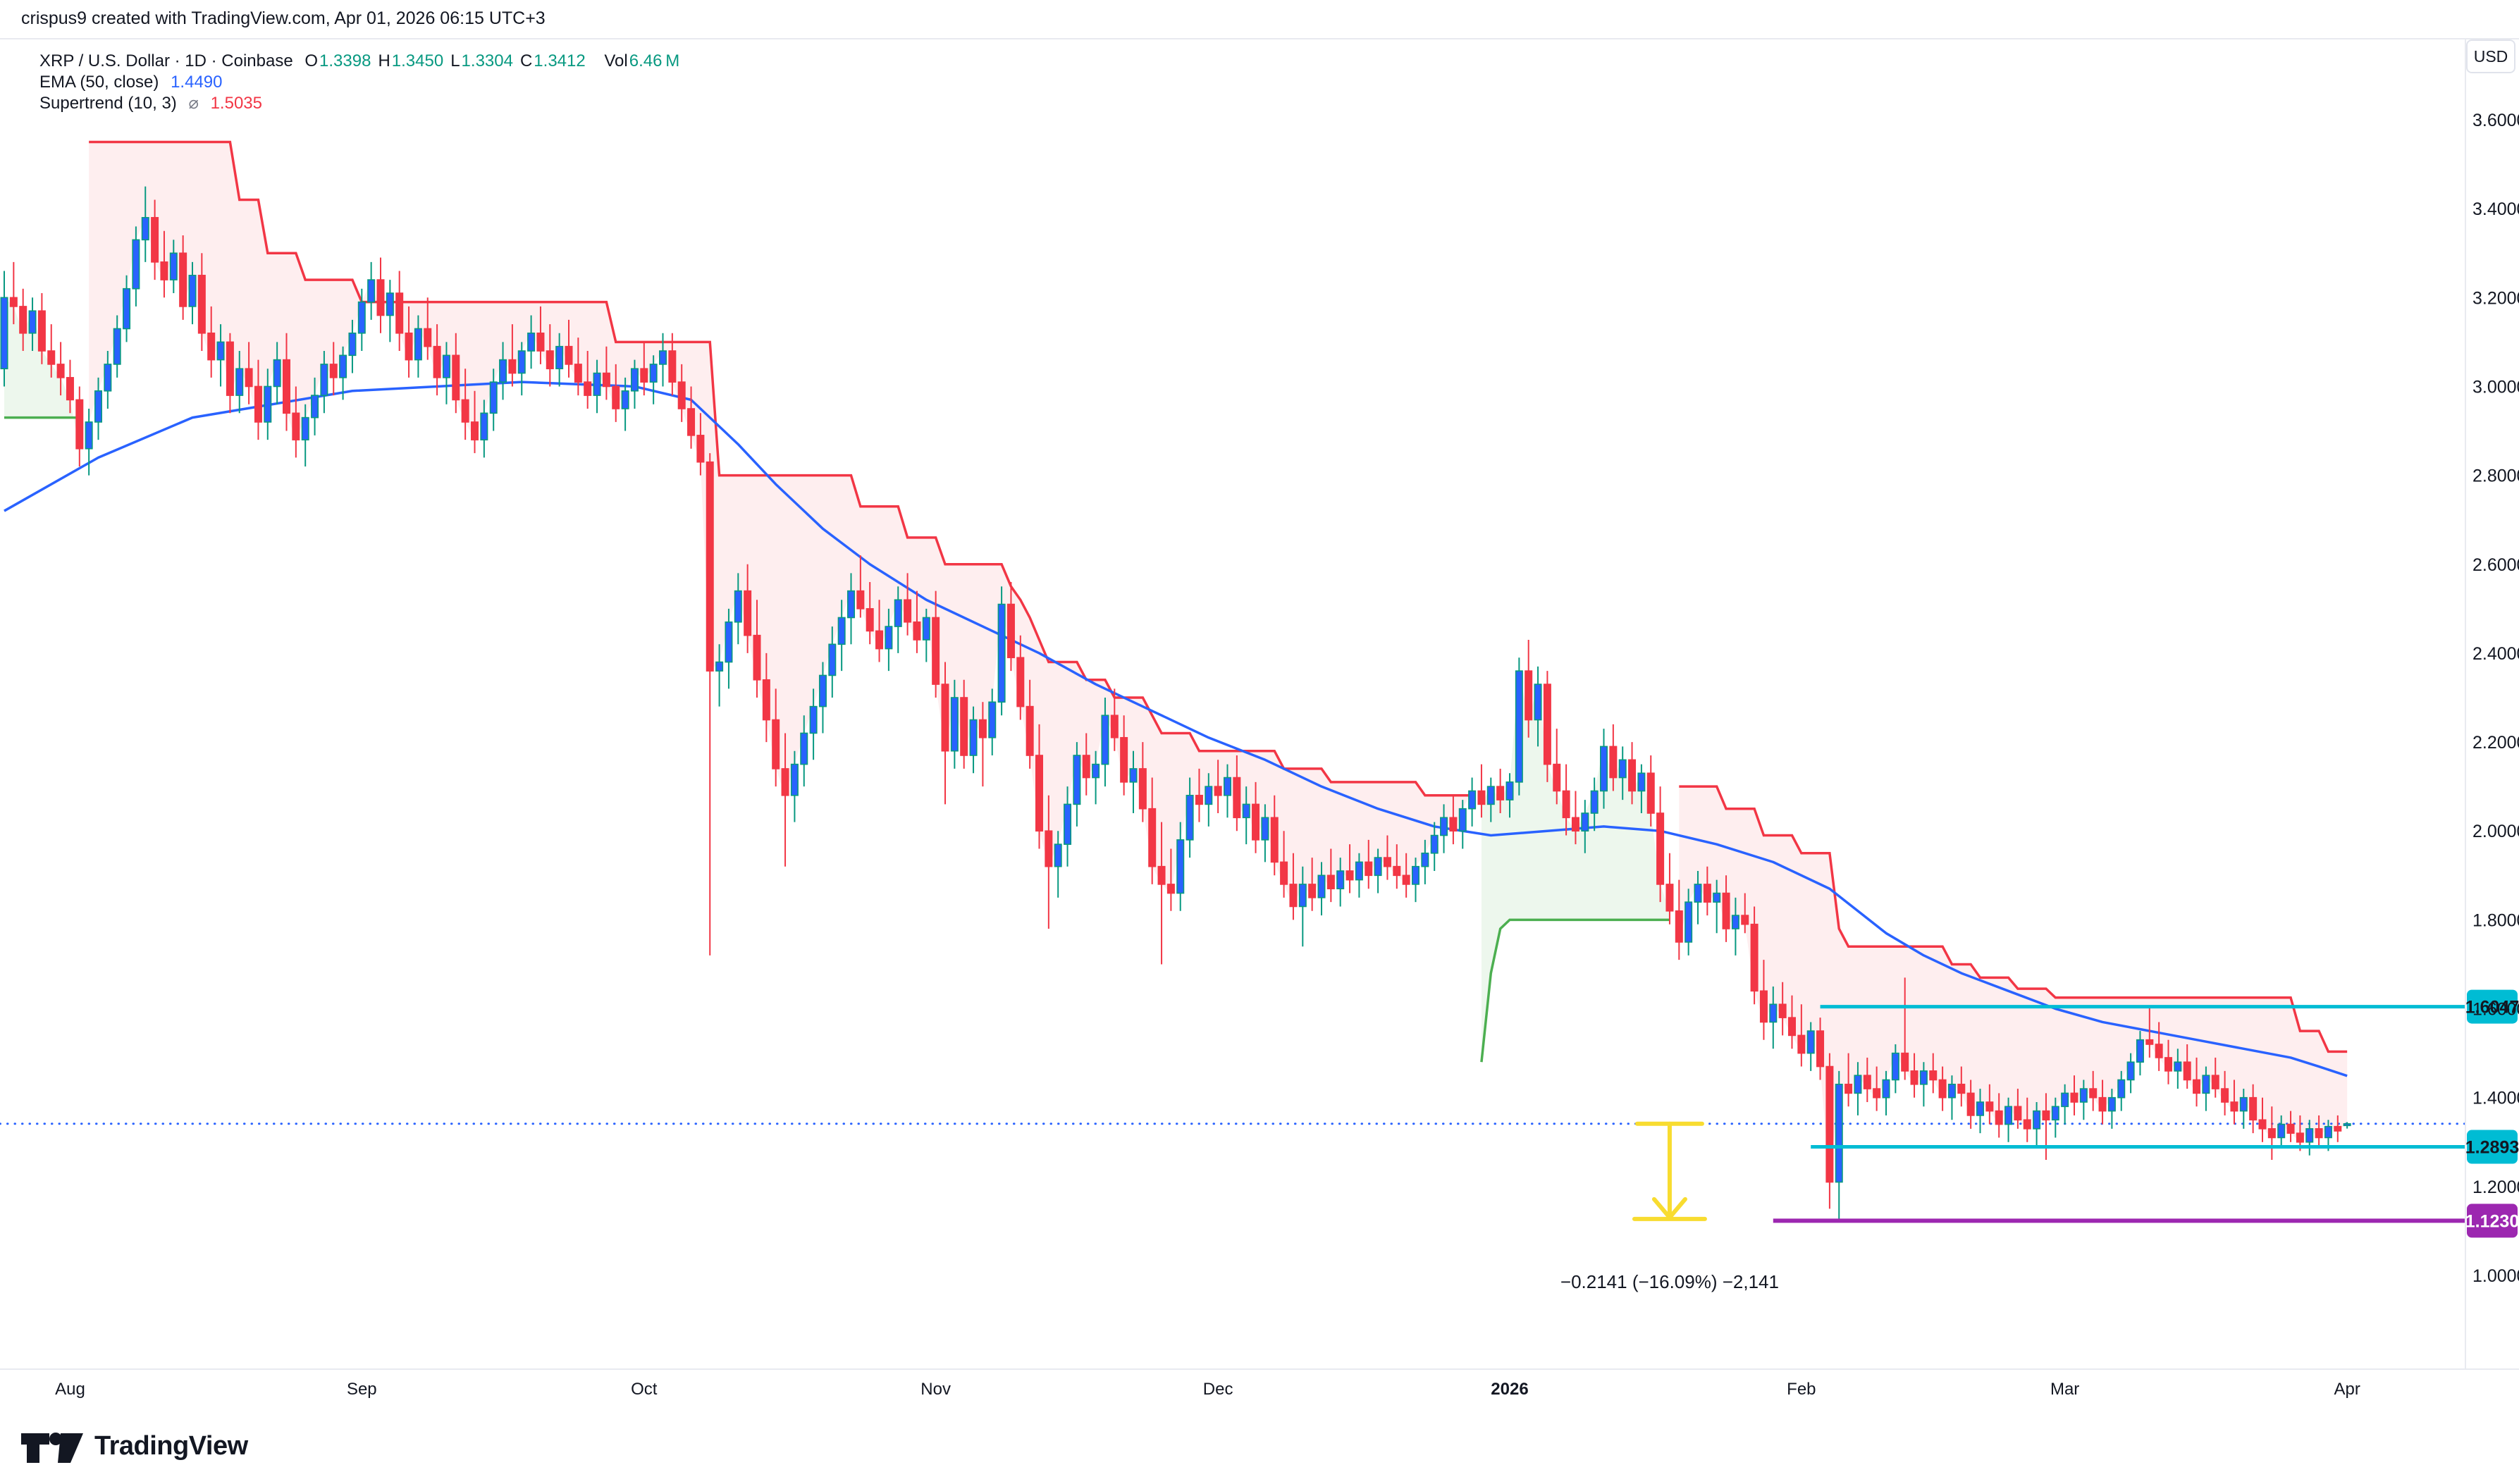 This screenshot has width=2519, height=1484. Describe the element at coordinates (1259, 1391) in the screenshot. I see `time-axis: Aug Sep Oct Nov Dec 2026 Feb Mar Apr` at that location.